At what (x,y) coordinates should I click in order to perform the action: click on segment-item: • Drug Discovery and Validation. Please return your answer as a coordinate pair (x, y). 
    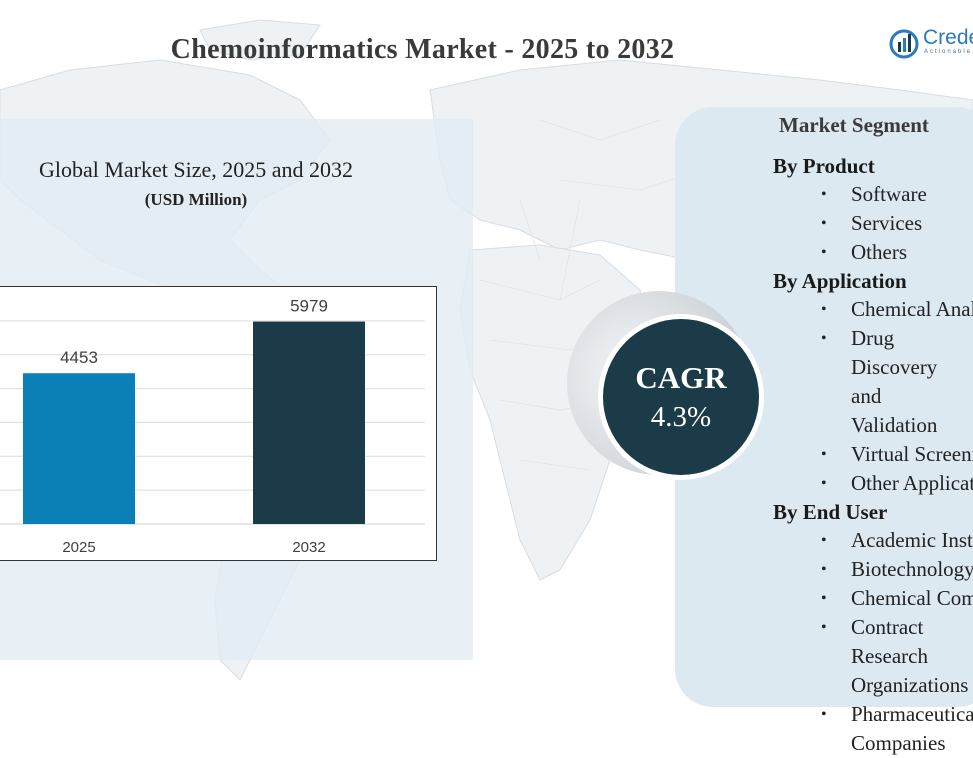
    Looking at the image, I should click on (879, 381).